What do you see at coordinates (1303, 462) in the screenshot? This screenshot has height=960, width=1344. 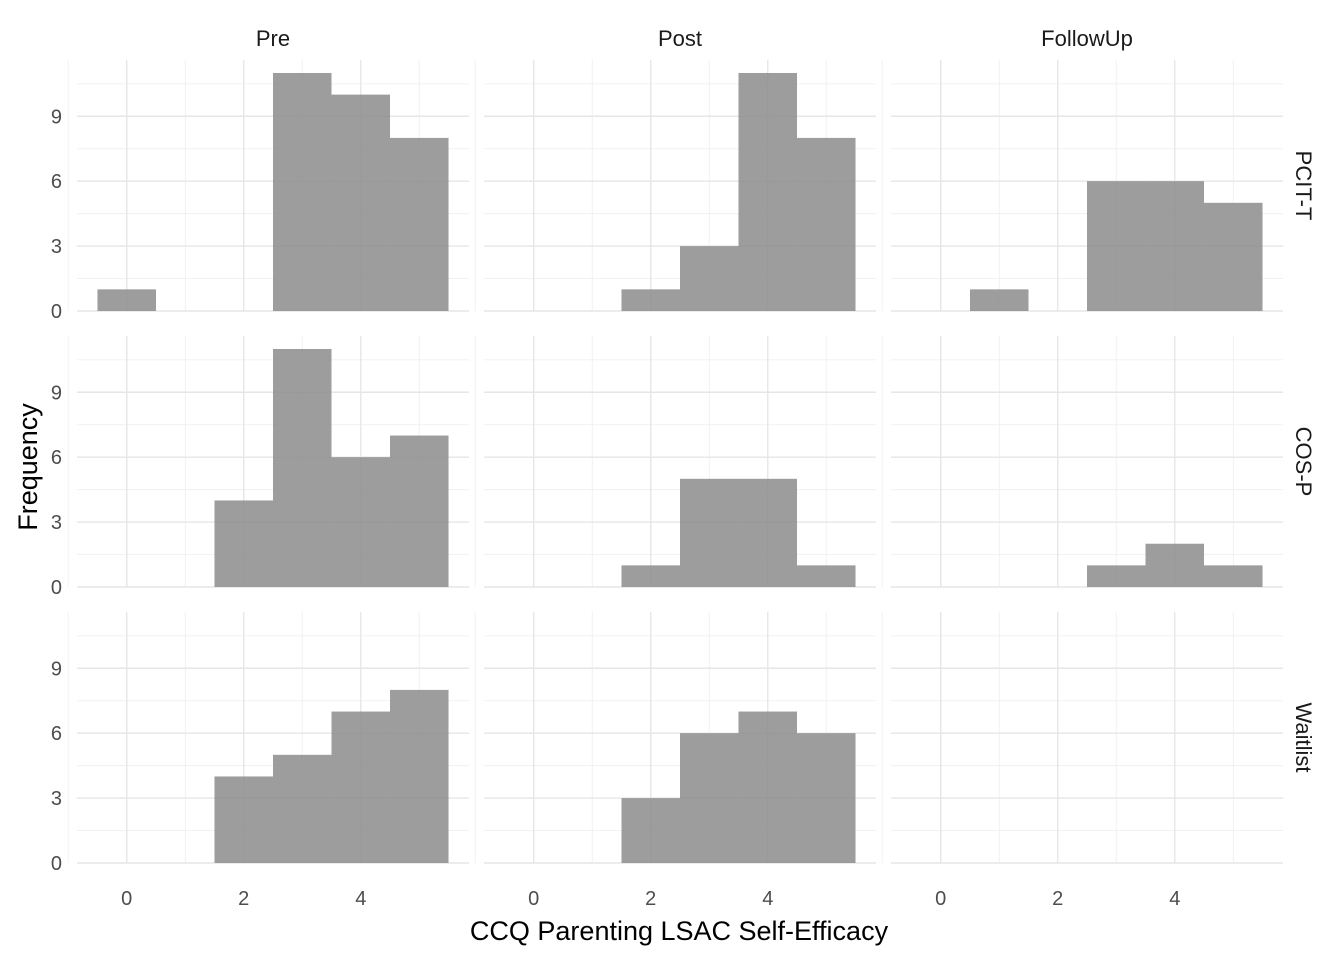 I see `facet-row-label: COS-P` at bounding box center [1303, 462].